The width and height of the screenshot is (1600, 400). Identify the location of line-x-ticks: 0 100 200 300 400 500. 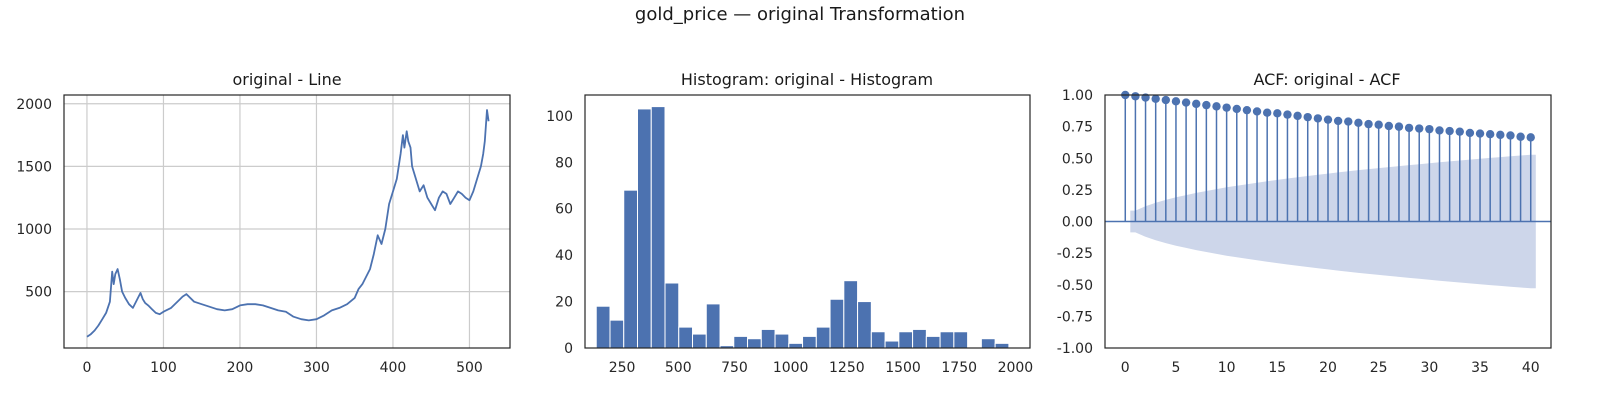
(282, 368).